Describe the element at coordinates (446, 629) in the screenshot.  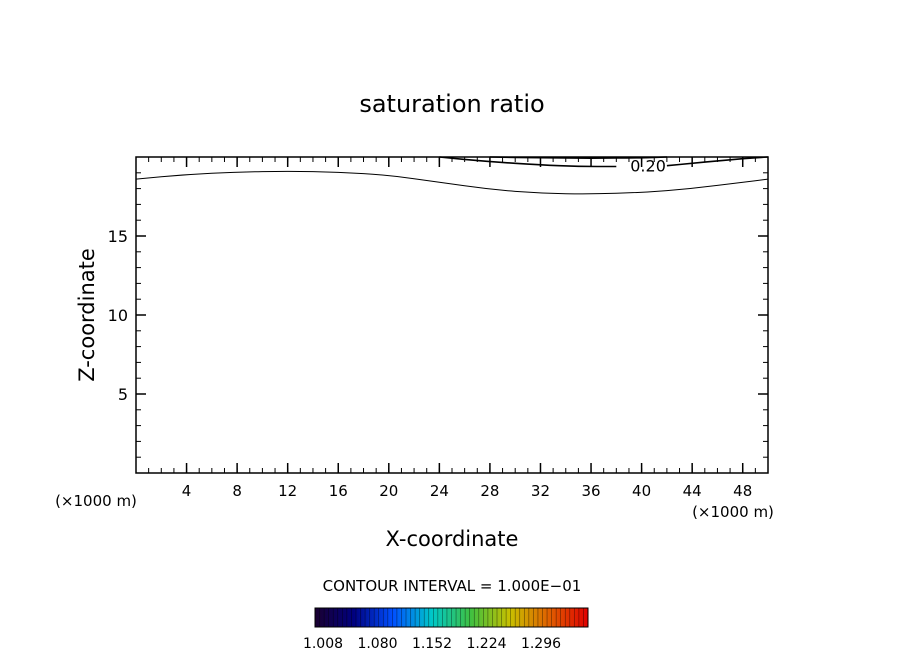
I see `colorbar: 1.008 1.080 1.152 1.224 1.296` at that location.